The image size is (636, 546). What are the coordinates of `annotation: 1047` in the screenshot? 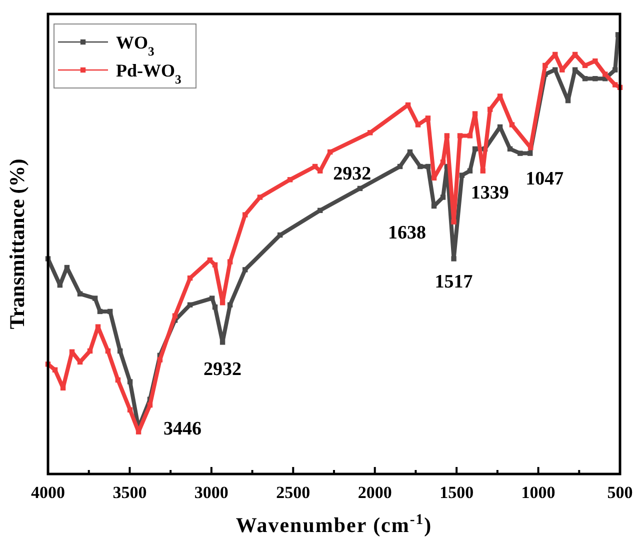 It's located at (545, 179).